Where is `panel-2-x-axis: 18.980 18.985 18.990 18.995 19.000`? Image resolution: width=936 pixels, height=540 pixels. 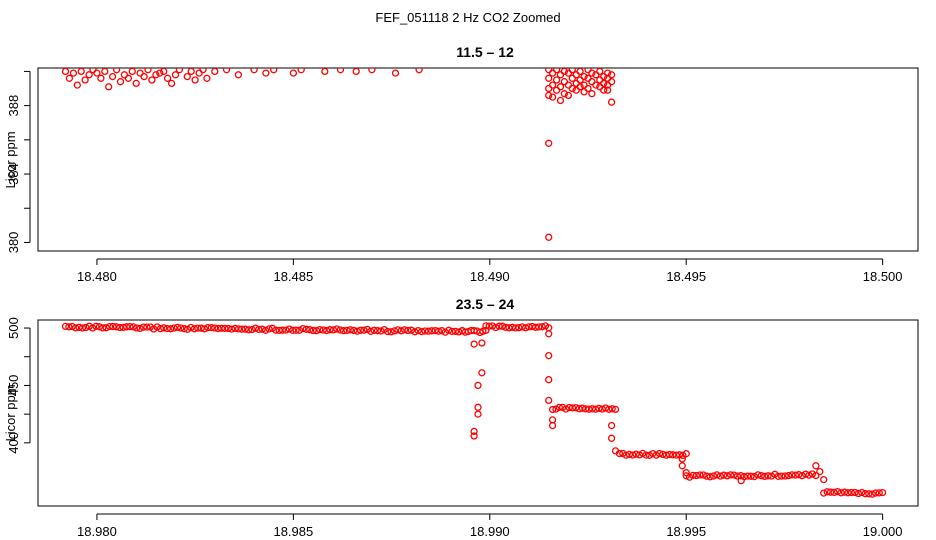 panel-2-x-axis: 18.980 18.985 18.990 18.995 19.000 is located at coordinates (490, 526).